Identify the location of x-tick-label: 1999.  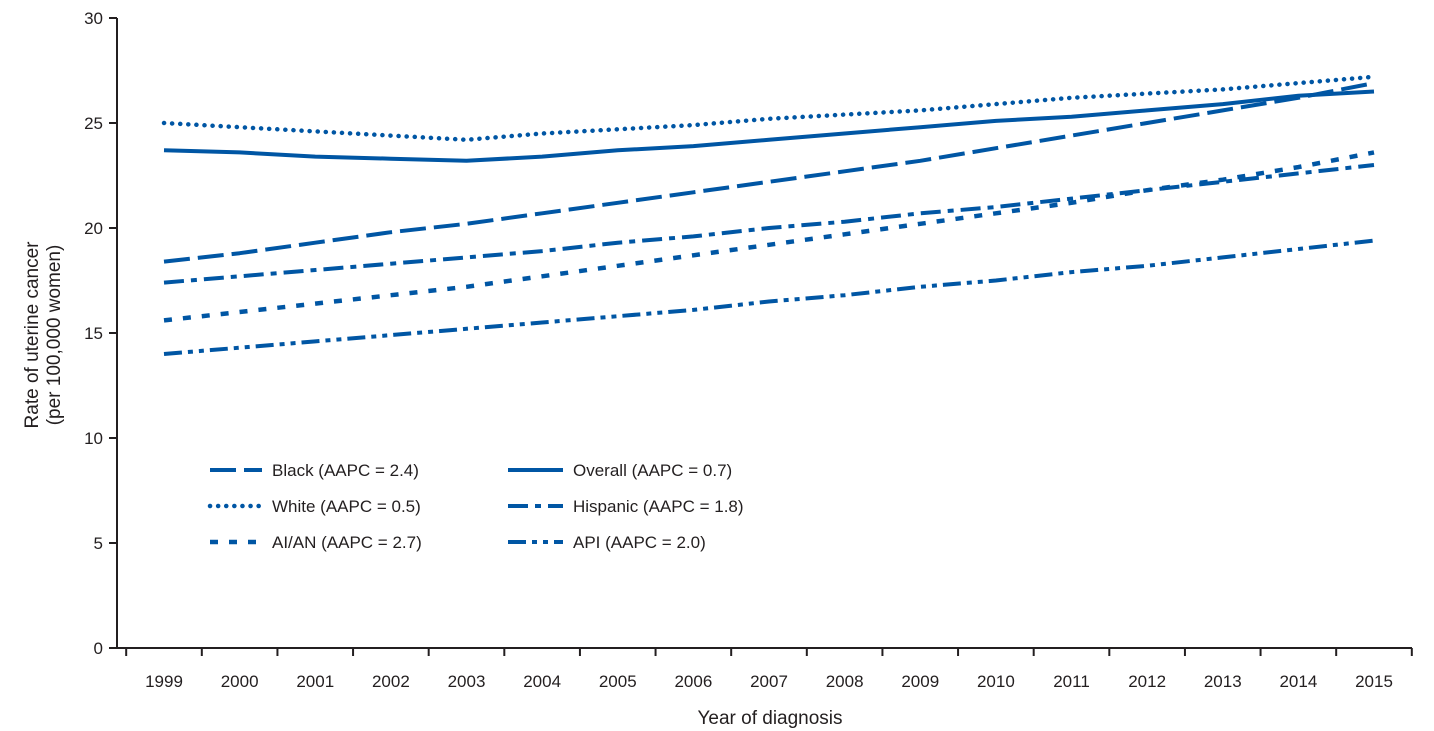
(164, 681).